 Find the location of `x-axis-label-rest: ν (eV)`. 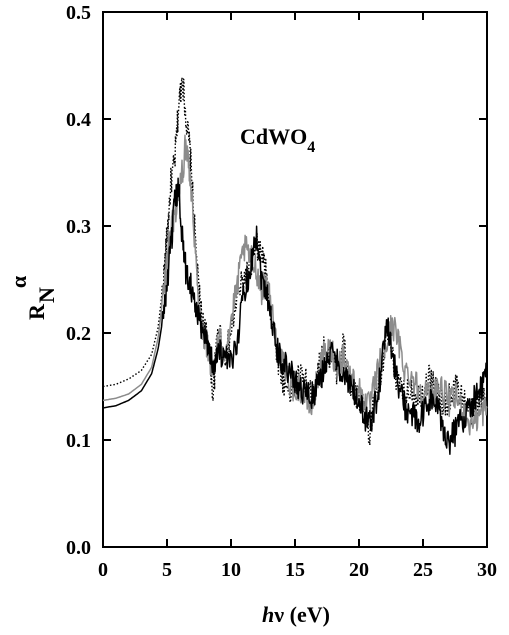

x-axis-label-rest: ν (eV) is located at coordinates (301, 614).